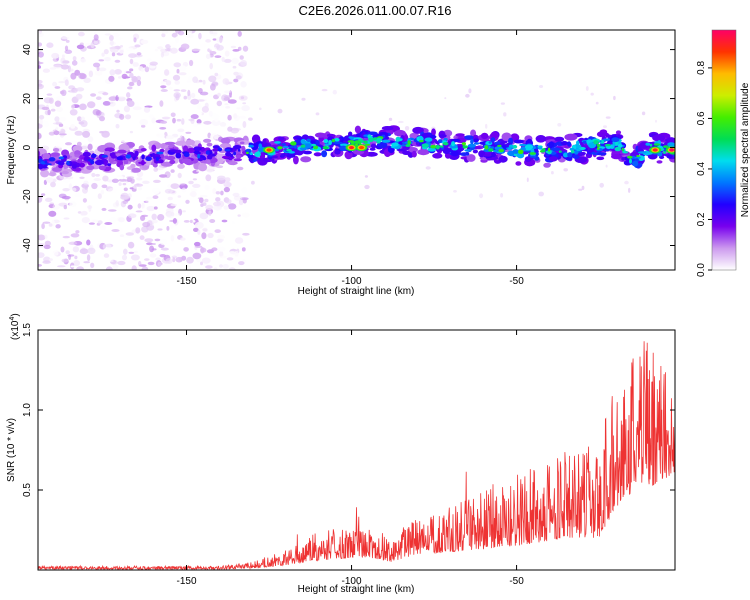 The height and width of the screenshot is (600, 750). What do you see at coordinates (701, 219) in the screenshot?
I see `colorbar-tick-label: 0.2` at bounding box center [701, 219].